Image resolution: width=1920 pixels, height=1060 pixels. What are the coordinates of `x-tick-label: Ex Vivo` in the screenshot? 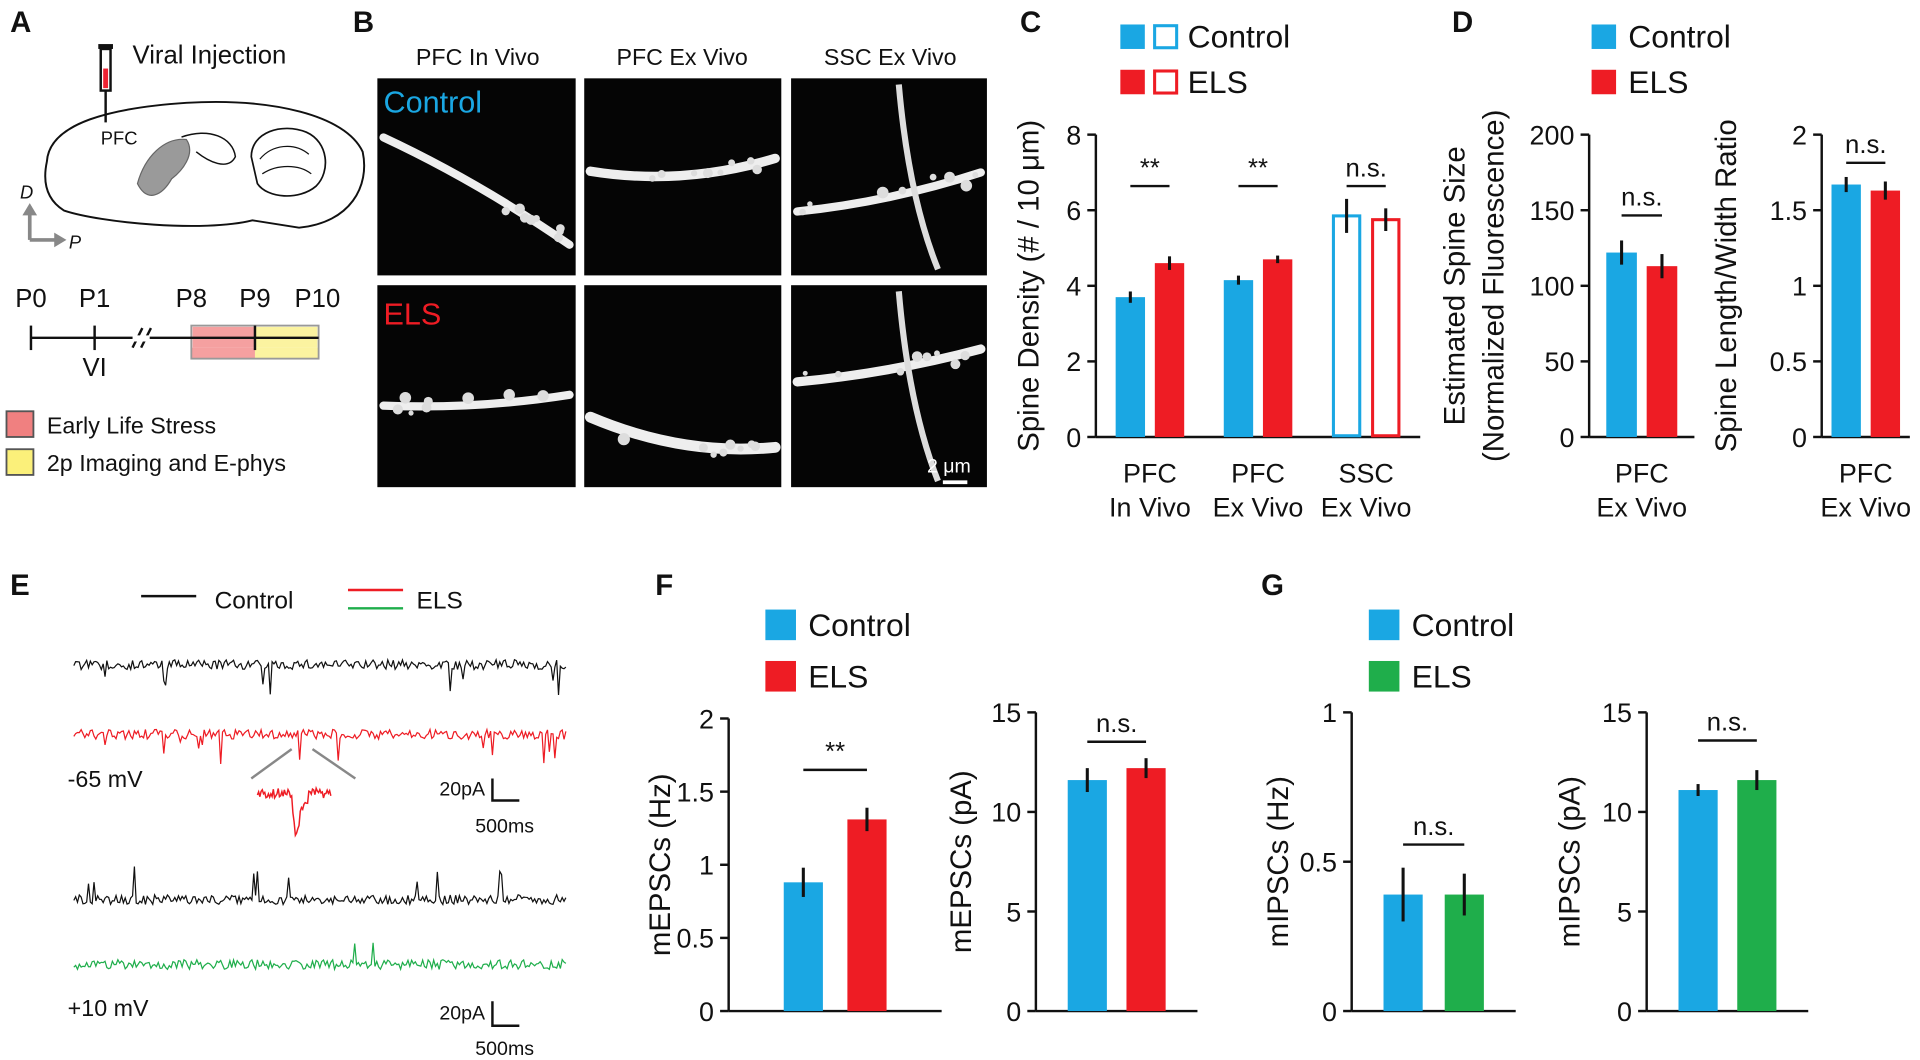 It's located at (1258, 508).